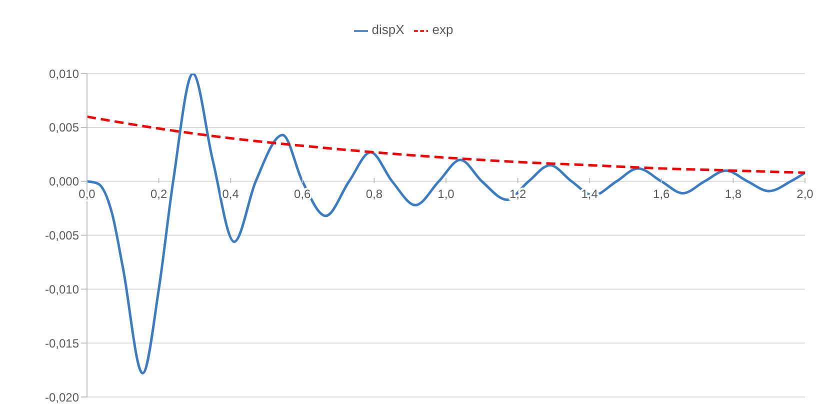 The height and width of the screenshot is (417, 830). What do you see at coordinates (64, 181) in the screenshot?
I see `y-tick-label: 0,000` at bounding box center [64, 181].